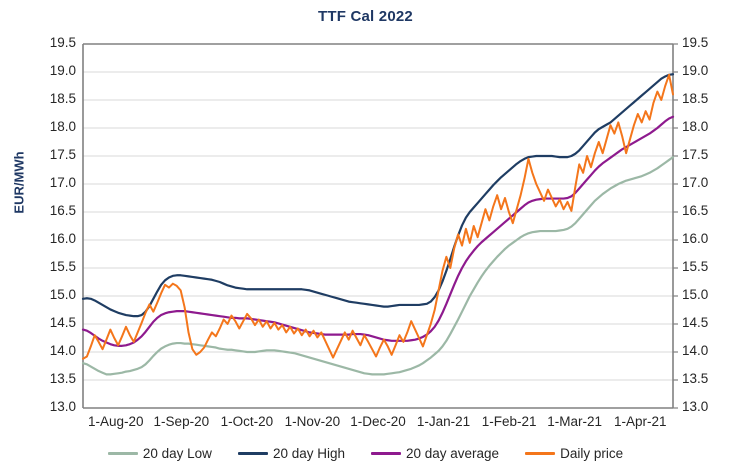  Describe the element at coordinates (62, 350) in the screenshot. I see `y-tick-label-left: 14.0` at that location.